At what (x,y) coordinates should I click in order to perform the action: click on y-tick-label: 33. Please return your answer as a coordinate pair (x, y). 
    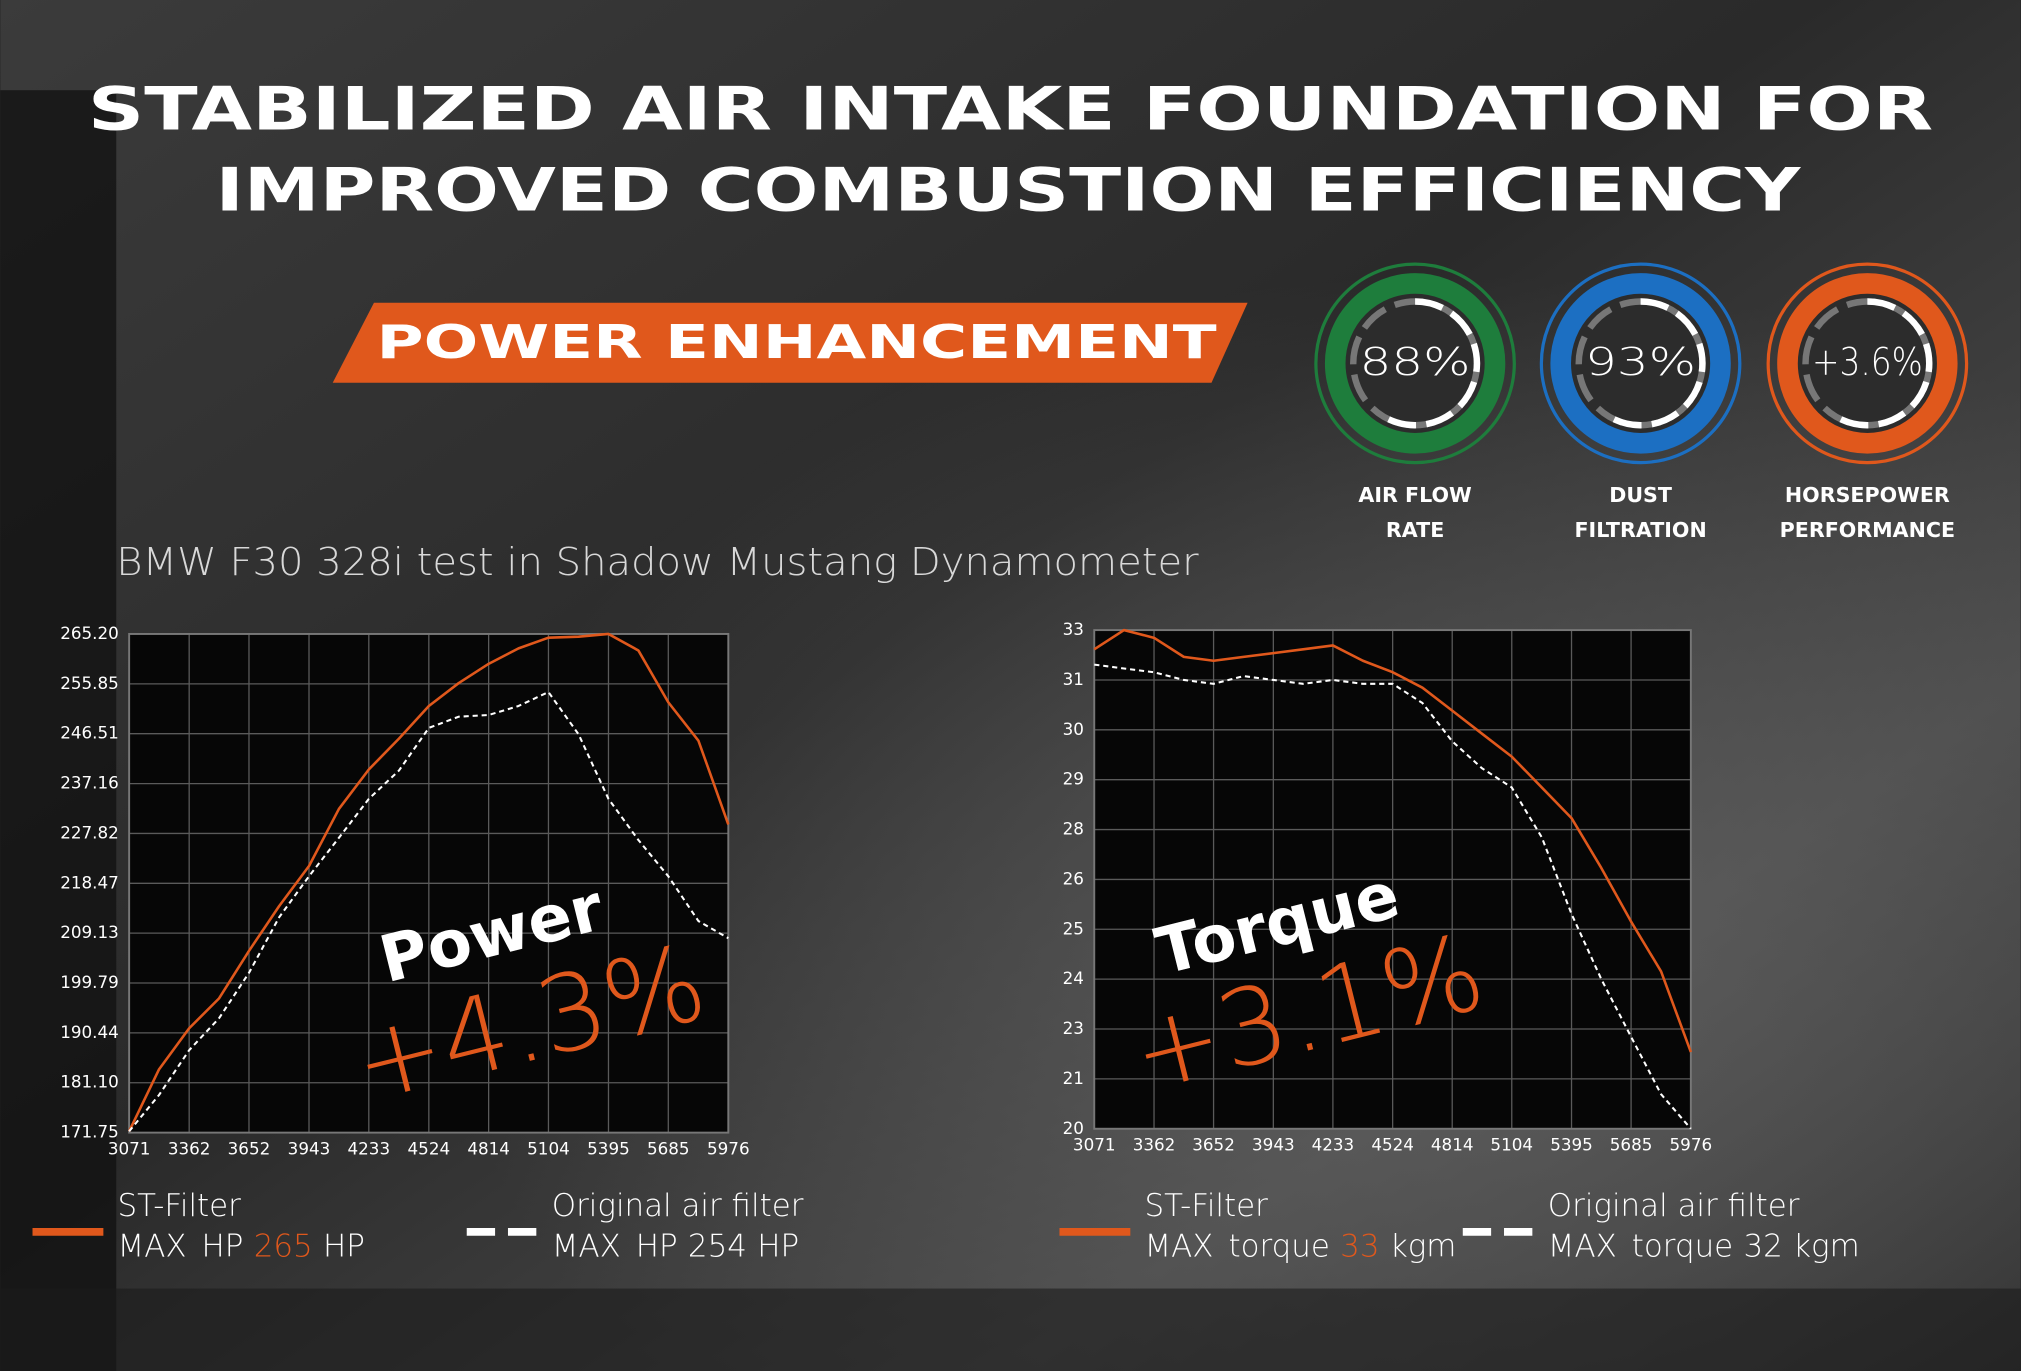
    Looking at the image, I should click on (1073, 629).